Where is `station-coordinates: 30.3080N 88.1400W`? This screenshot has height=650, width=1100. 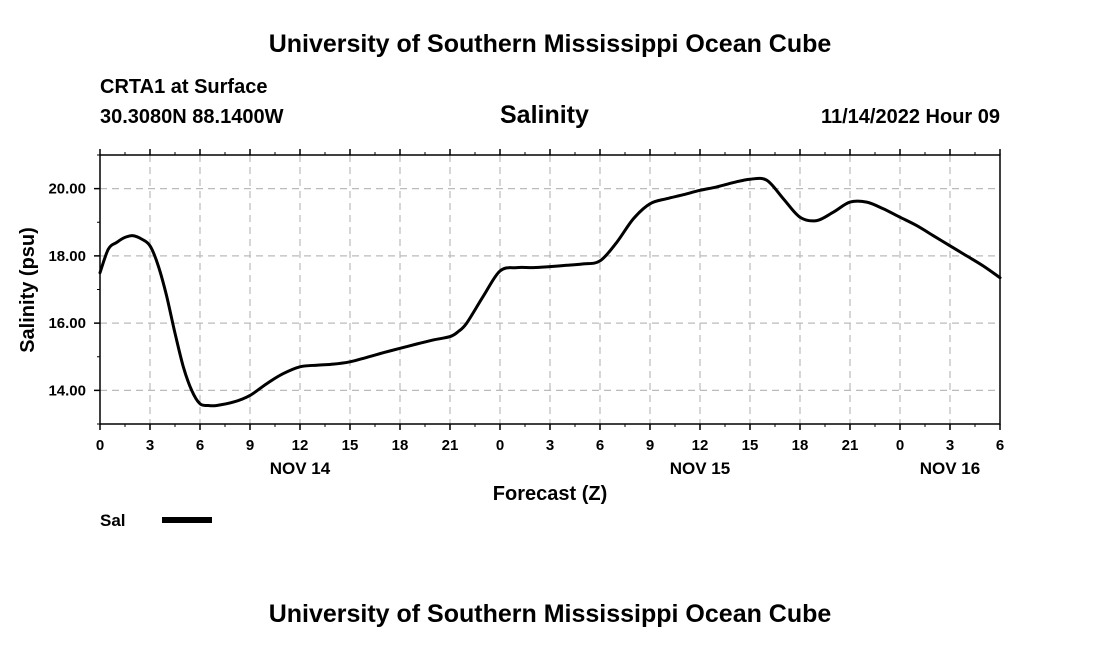 station-coordinates: 30.3080N 88.1400W is located at coordinates (192, 117).